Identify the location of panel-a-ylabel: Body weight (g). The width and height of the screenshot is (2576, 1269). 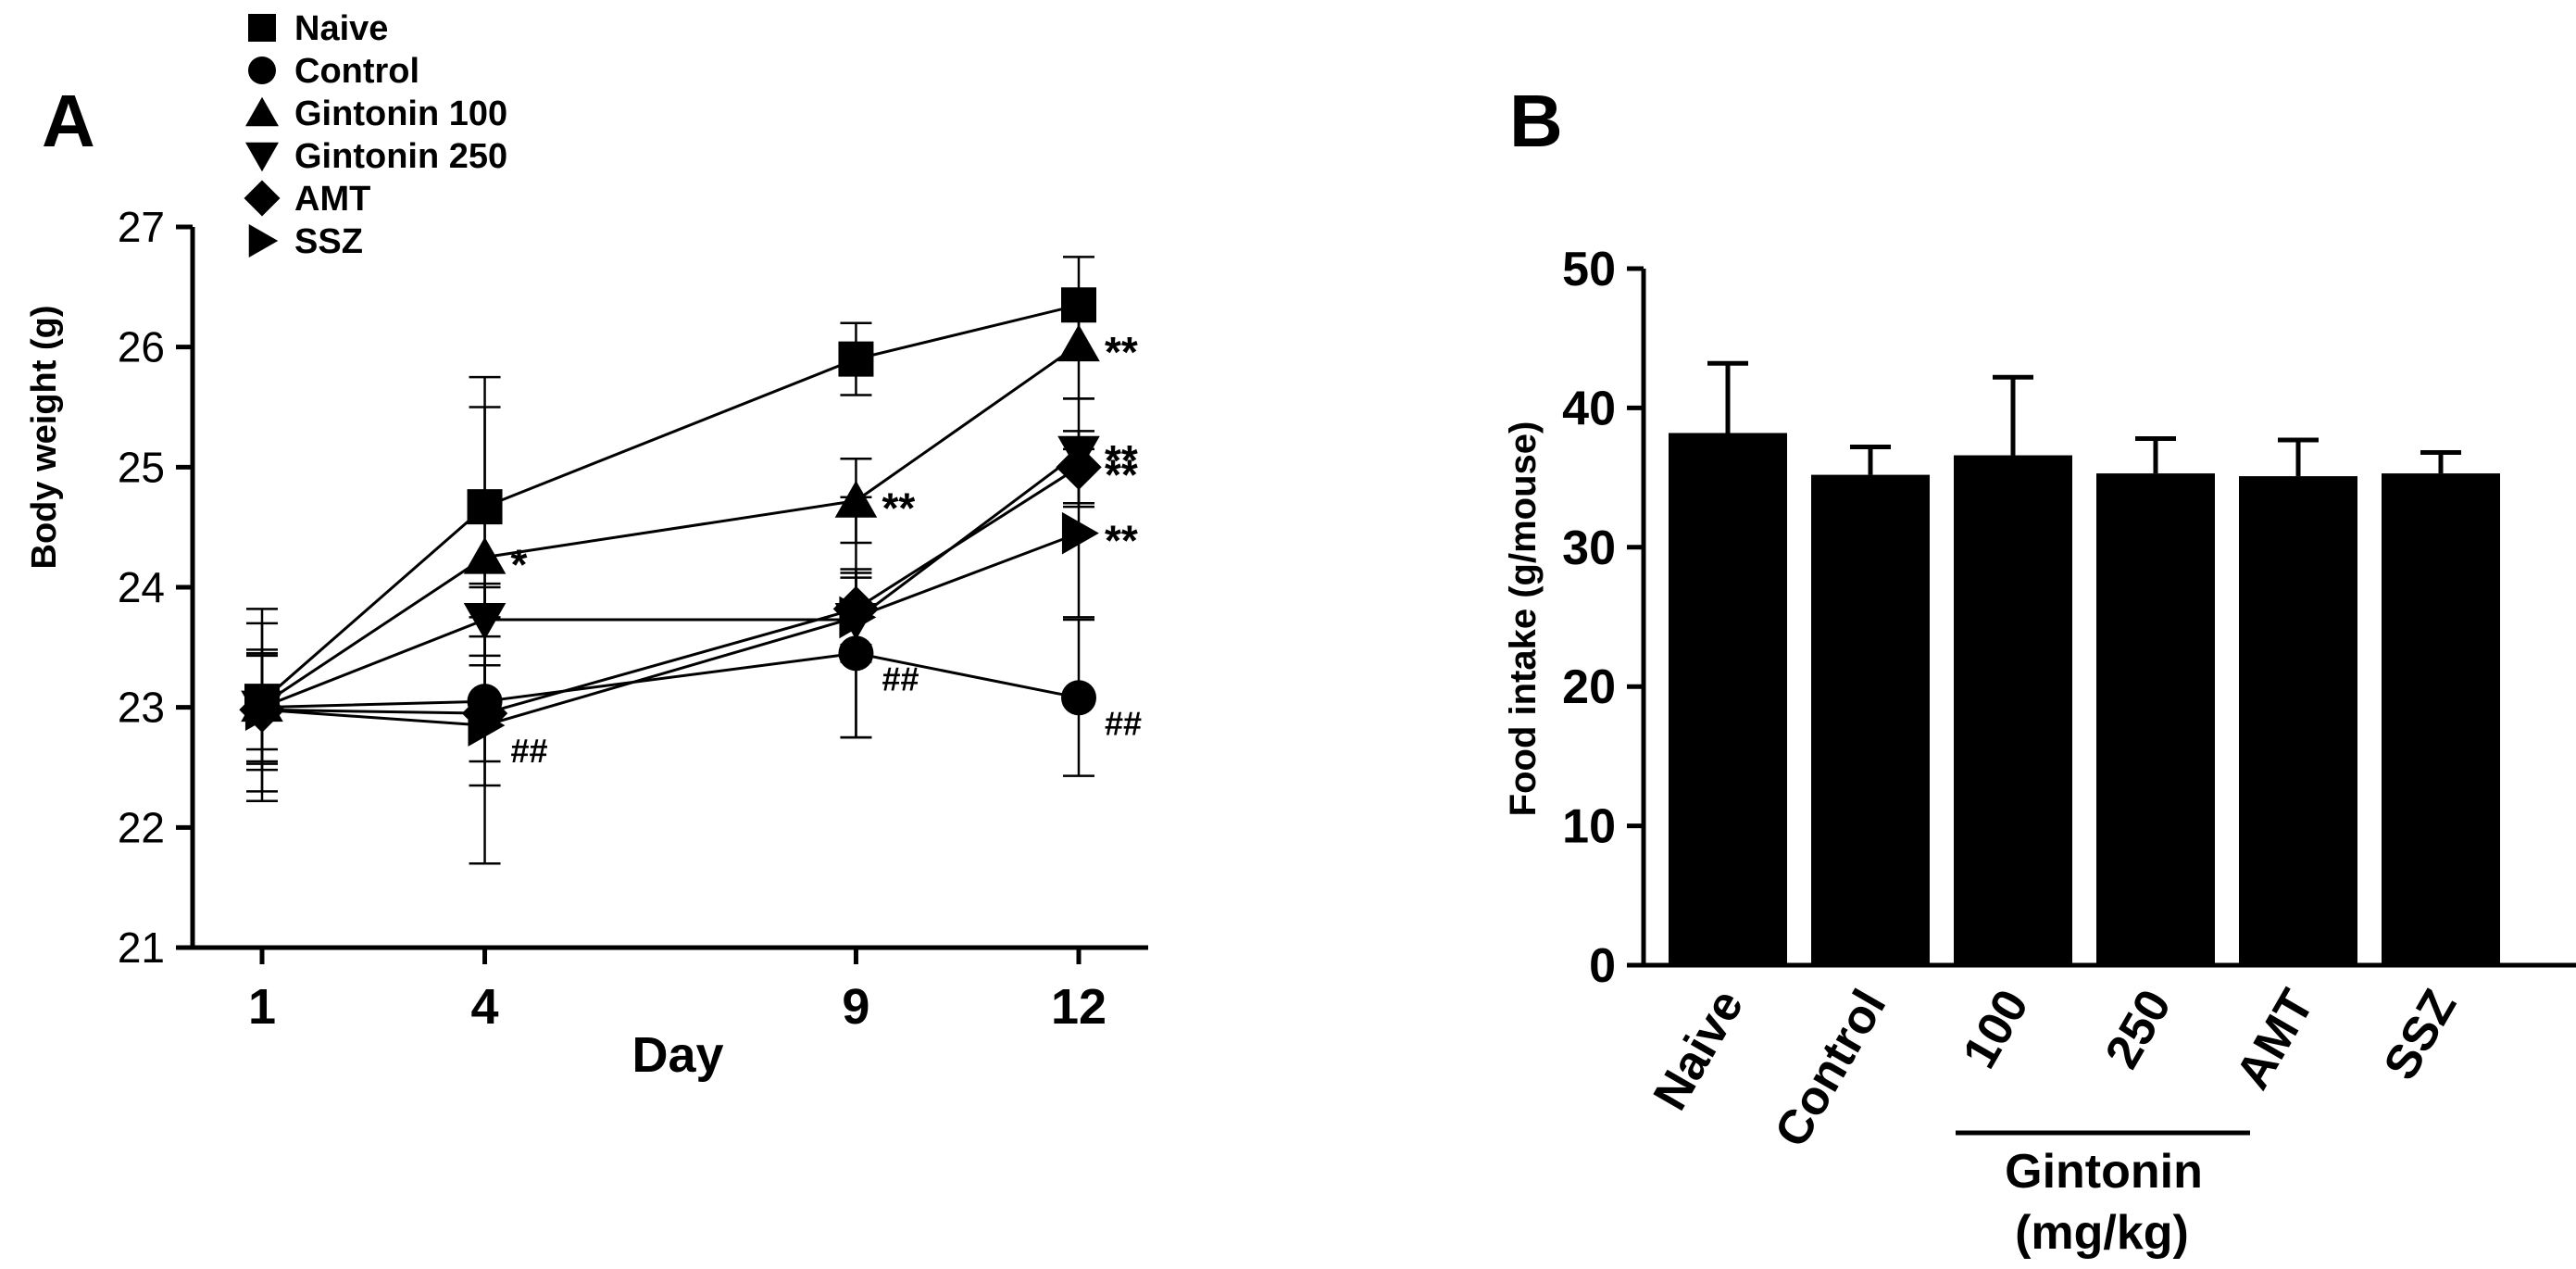
(45, 438).